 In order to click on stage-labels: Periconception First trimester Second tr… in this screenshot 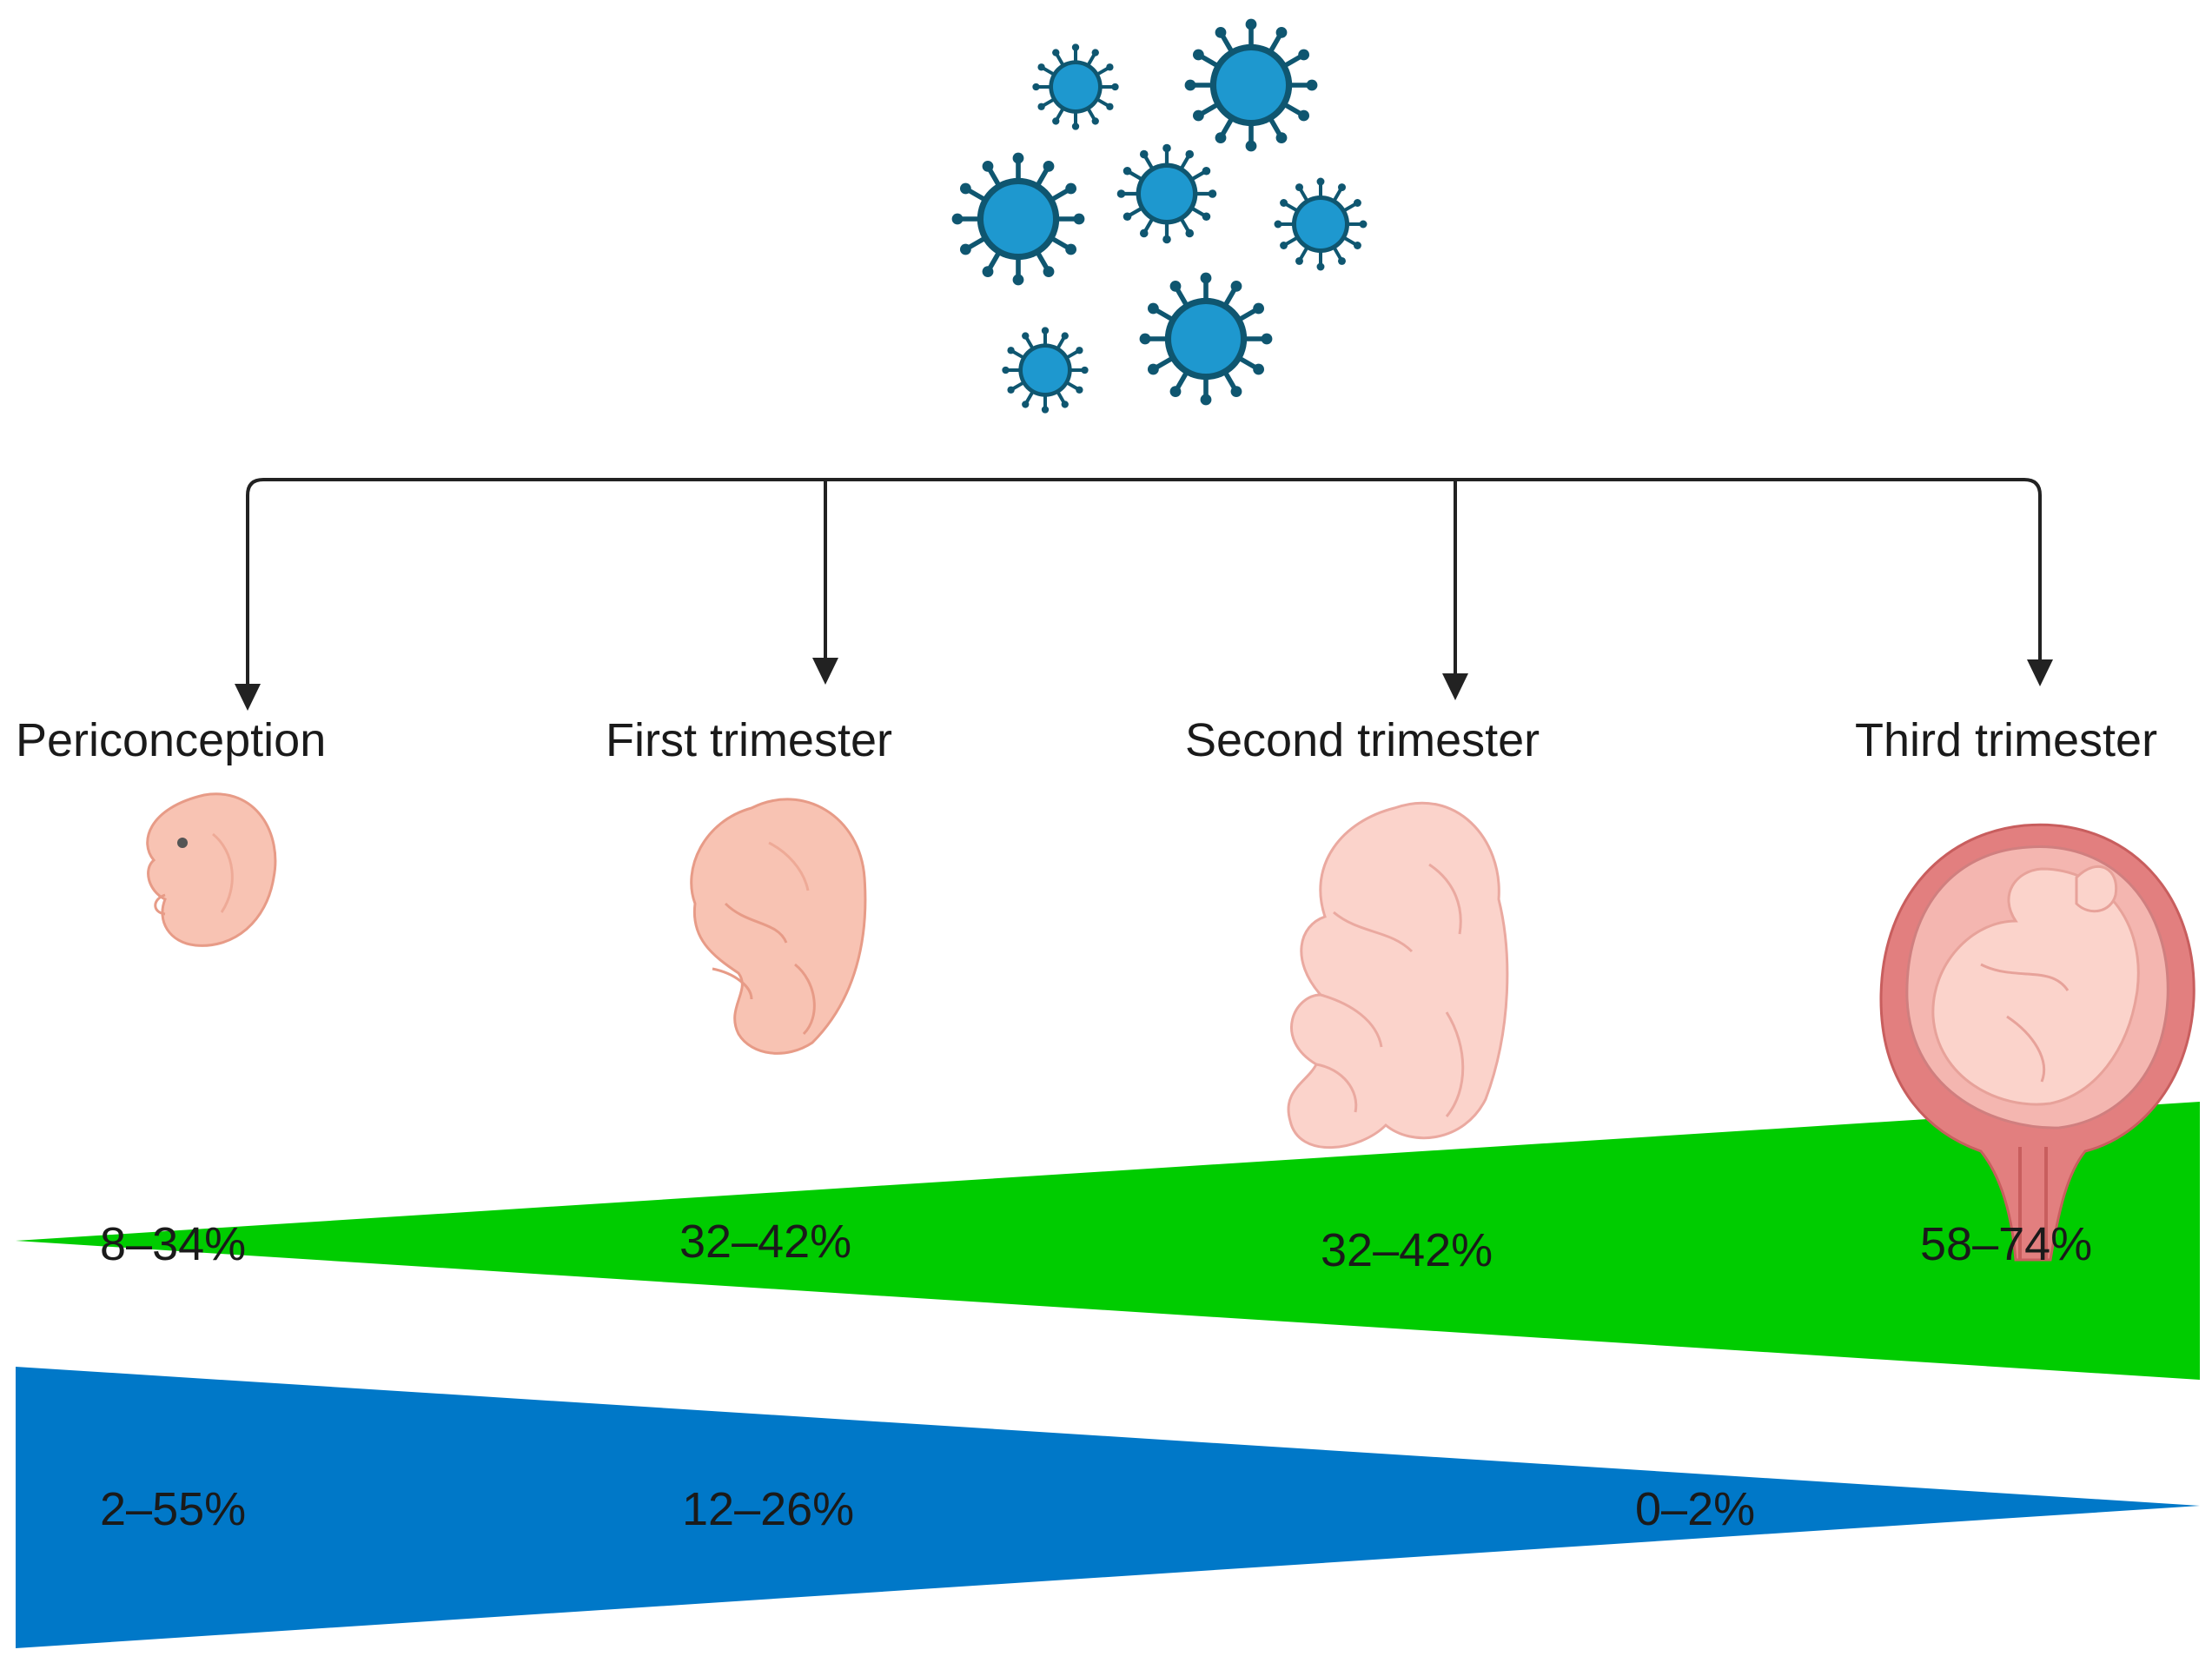, I will do `click(1087, 740)`.